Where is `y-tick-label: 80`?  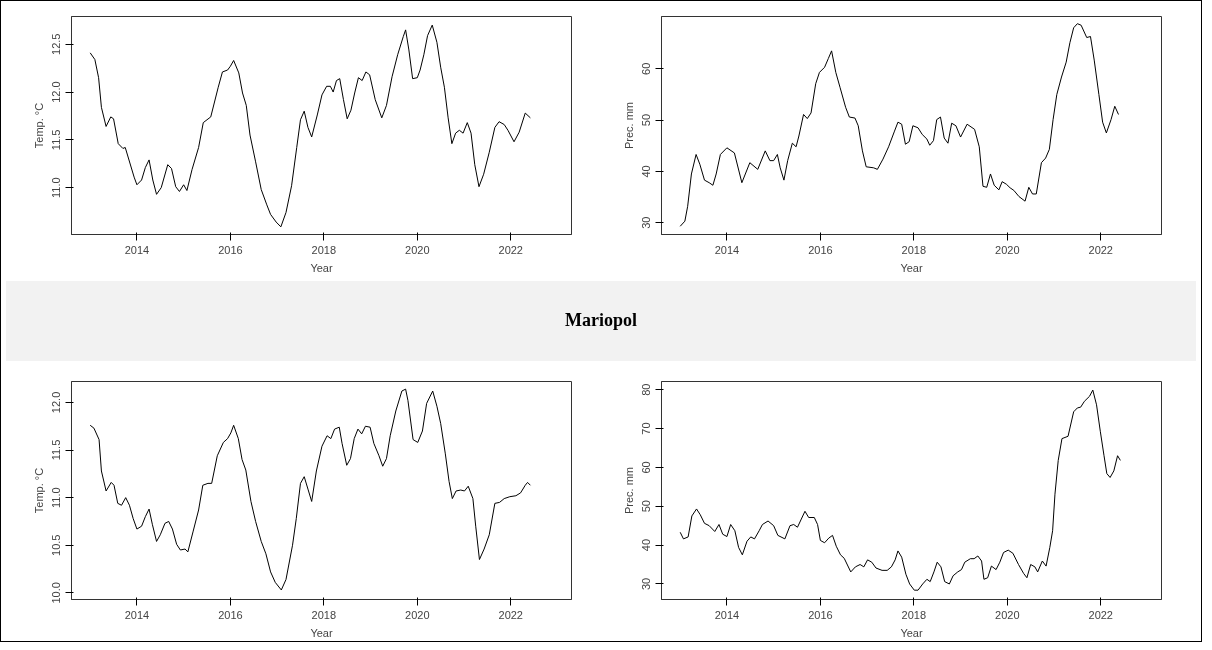 y-tick-label: 80 is located at coordinates (646, 389).